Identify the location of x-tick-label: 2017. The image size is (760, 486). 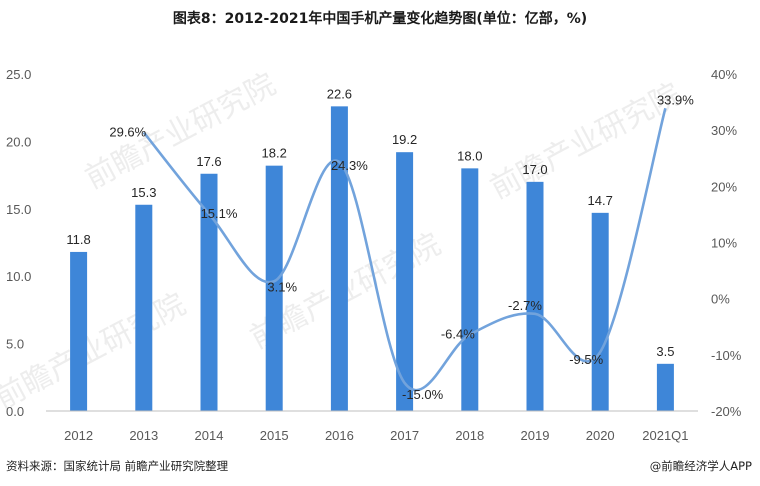
(404, 435).